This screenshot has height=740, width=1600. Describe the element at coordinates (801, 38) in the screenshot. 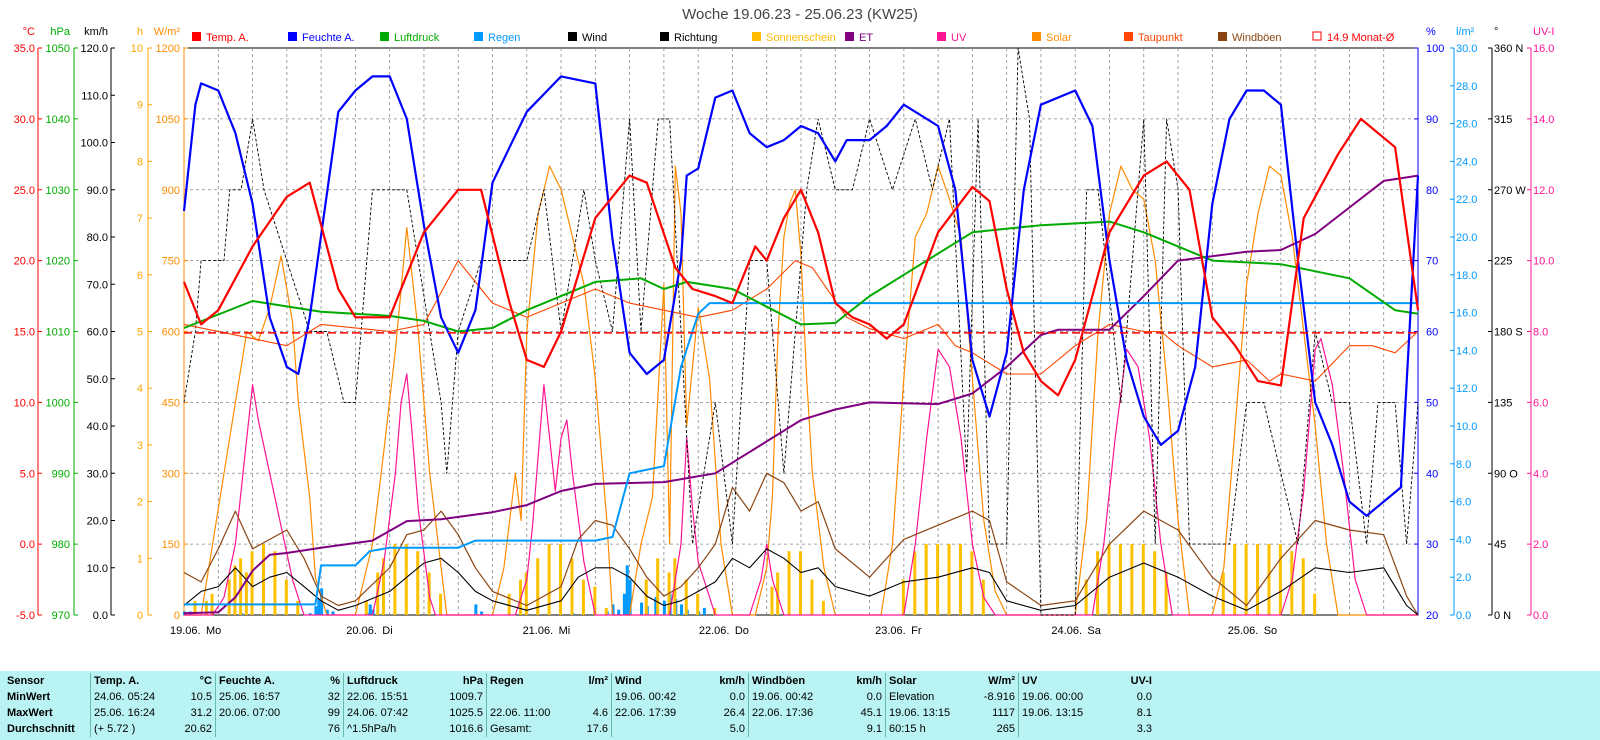

I see `legend-label: Sonnenschein` at that location.